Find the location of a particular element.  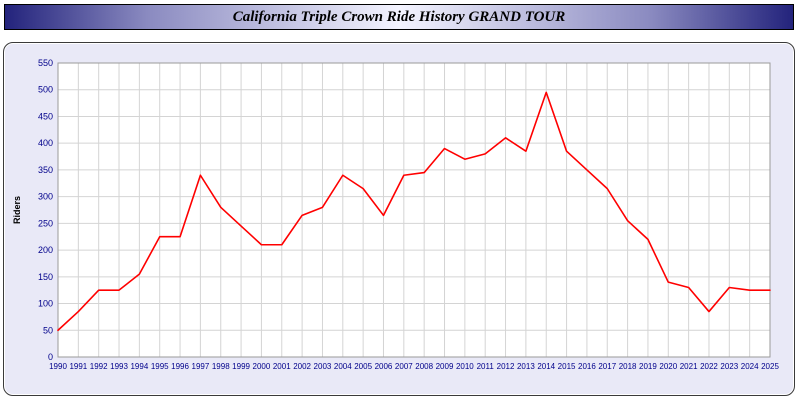

y-tick-label: 400 is located at coordinates (45, 143).